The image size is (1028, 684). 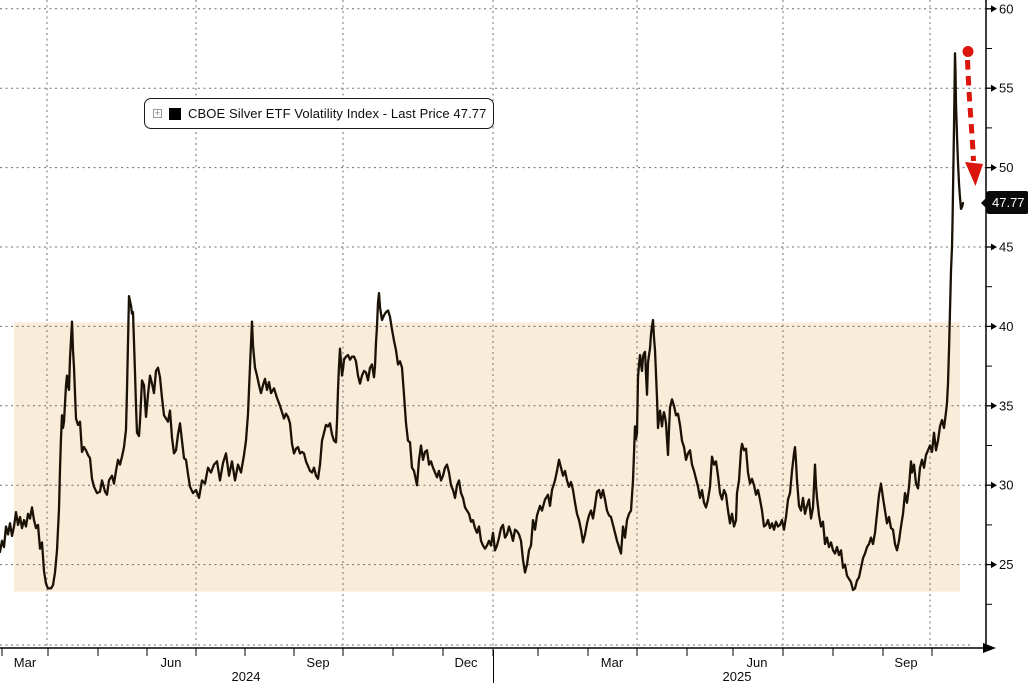 What do you see at coordinates (1008, 202) in the screenshot?
I see `last-price-value: 47.77` at bounding box center [1008, 202].